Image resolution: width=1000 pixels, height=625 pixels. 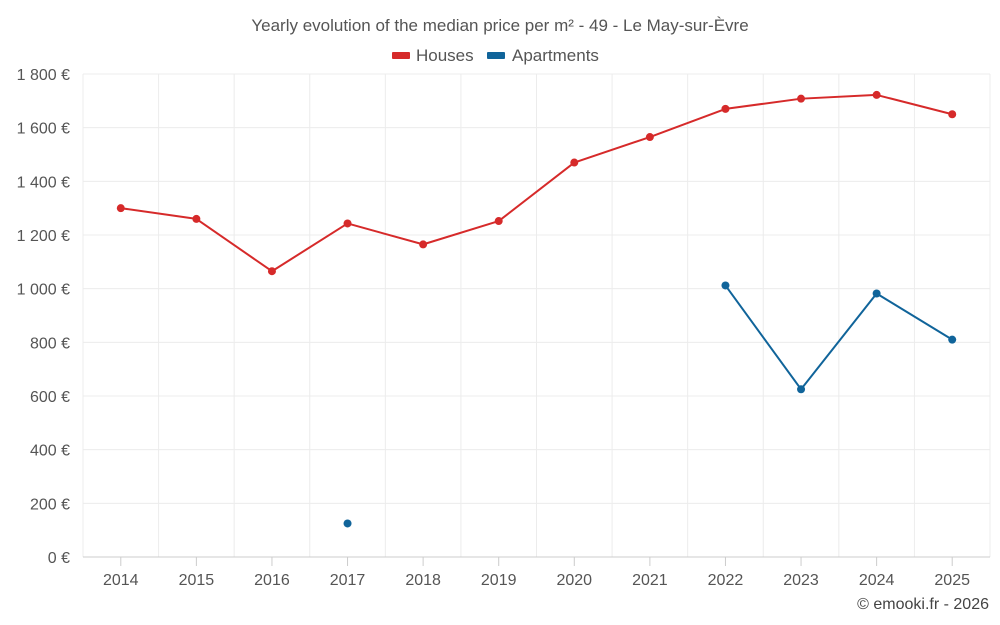 I want to click on x-tick-label: 2022, so click(x=726, y=580).